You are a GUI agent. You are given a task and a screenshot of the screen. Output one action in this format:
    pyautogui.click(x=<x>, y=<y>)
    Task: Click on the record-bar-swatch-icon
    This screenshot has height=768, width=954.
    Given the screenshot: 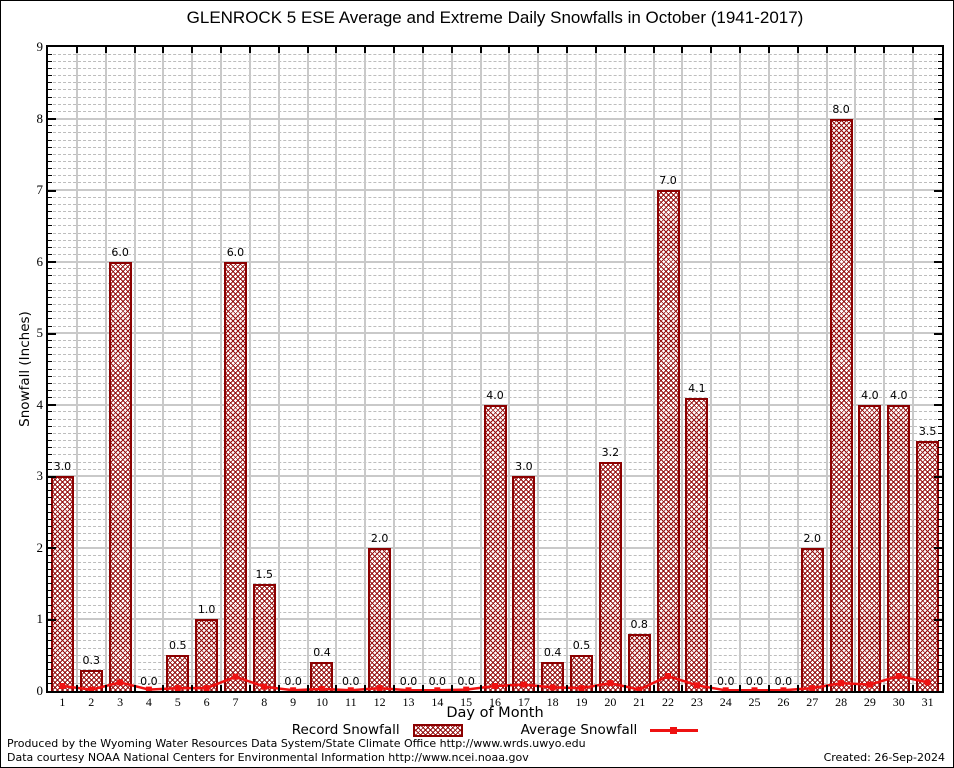 What is the action you would take?
    pyautogui.click(x=437, y=730)
    